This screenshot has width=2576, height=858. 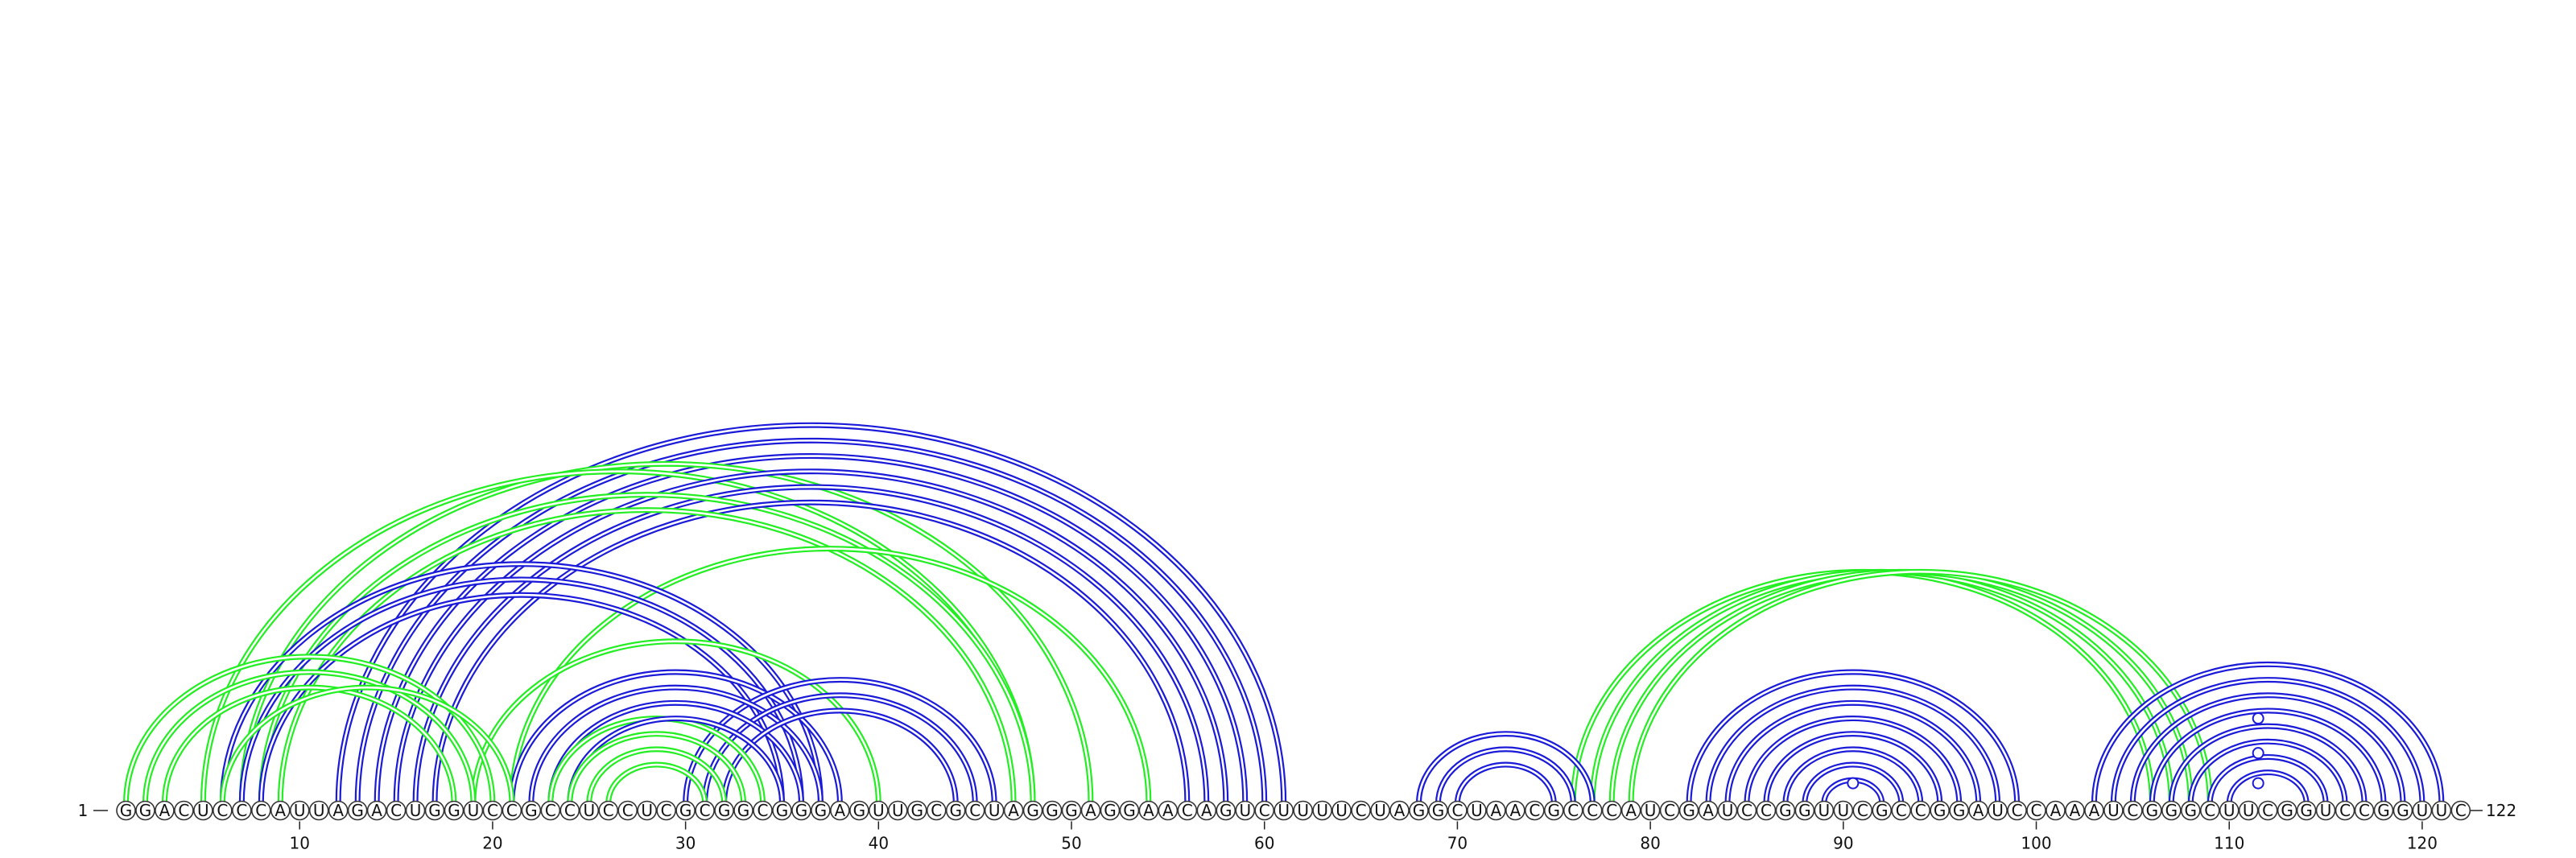 I want to click on nucleotide-104: U, so click(x=2113, y=811).